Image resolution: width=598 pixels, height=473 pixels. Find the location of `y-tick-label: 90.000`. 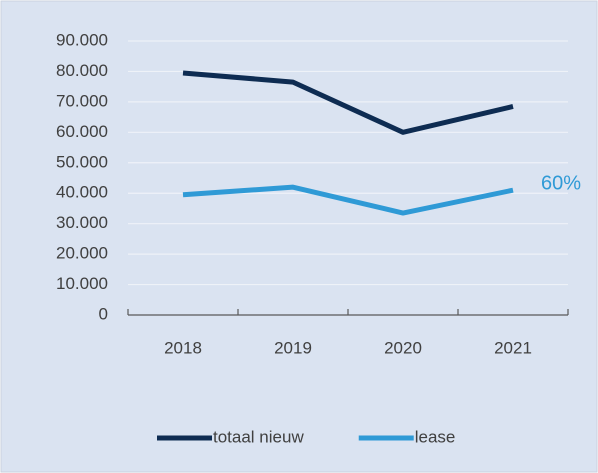

y-tick-label: 90.000 is located at coordinates (82, 39).